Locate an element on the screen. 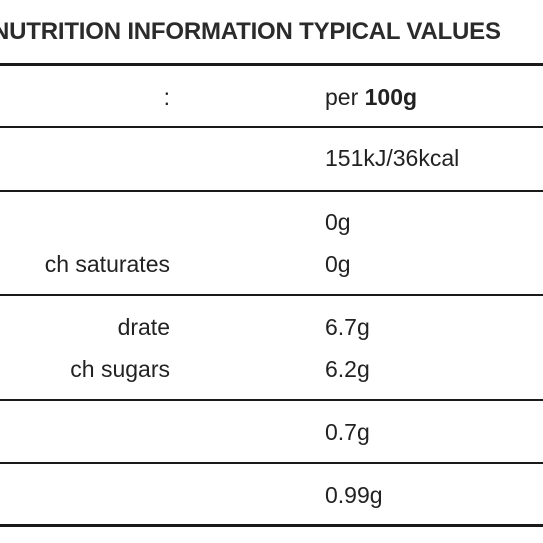  per-prefix: per is located at coordinates (342, 97).